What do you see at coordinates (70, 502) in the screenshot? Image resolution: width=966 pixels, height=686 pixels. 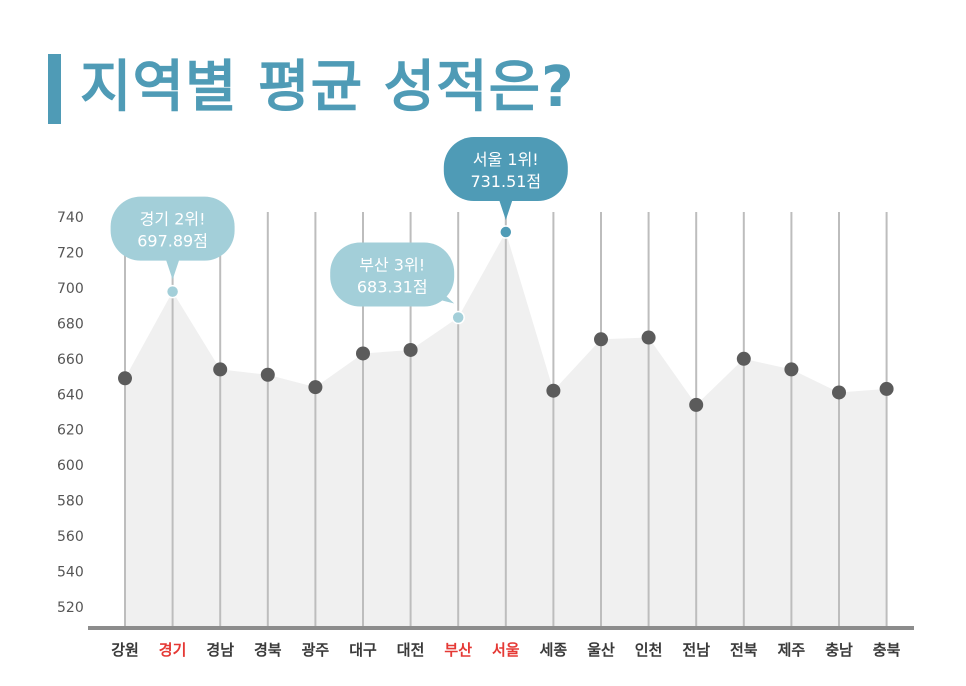 I see `y-tick-label: 580` at bounding box center [70, 502].